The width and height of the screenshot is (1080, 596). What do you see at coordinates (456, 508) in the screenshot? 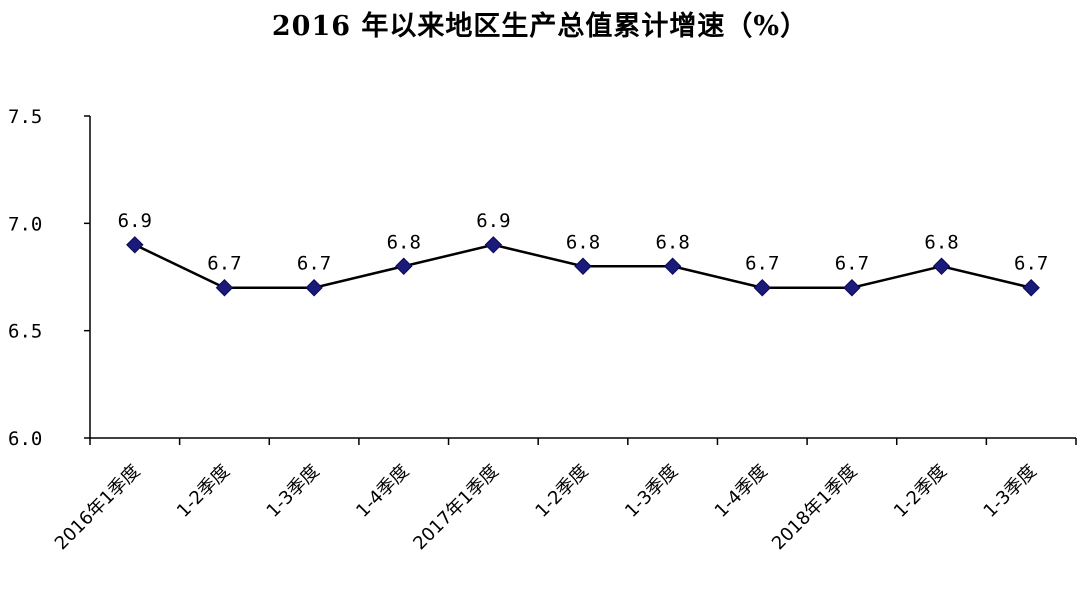
I see `x-tick-label: 2017年1季度` at bounding box center [456, 508].